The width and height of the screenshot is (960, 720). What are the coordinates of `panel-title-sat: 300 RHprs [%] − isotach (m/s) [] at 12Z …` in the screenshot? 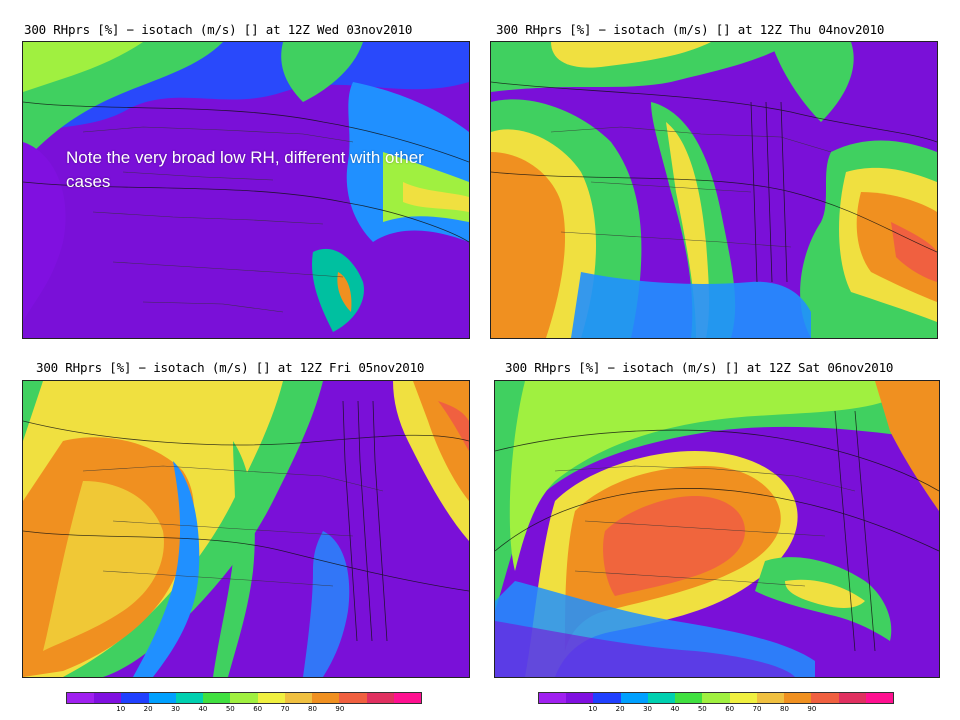 It's located at (699, 367).